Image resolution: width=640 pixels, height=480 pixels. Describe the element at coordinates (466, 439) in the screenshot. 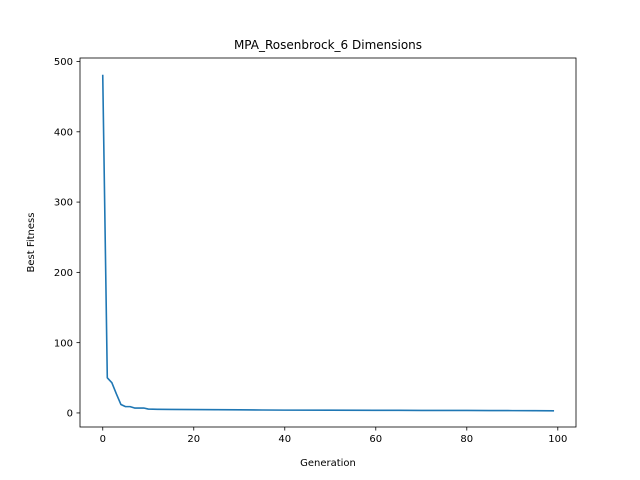

I see `x-tick-label: 80` at that location.